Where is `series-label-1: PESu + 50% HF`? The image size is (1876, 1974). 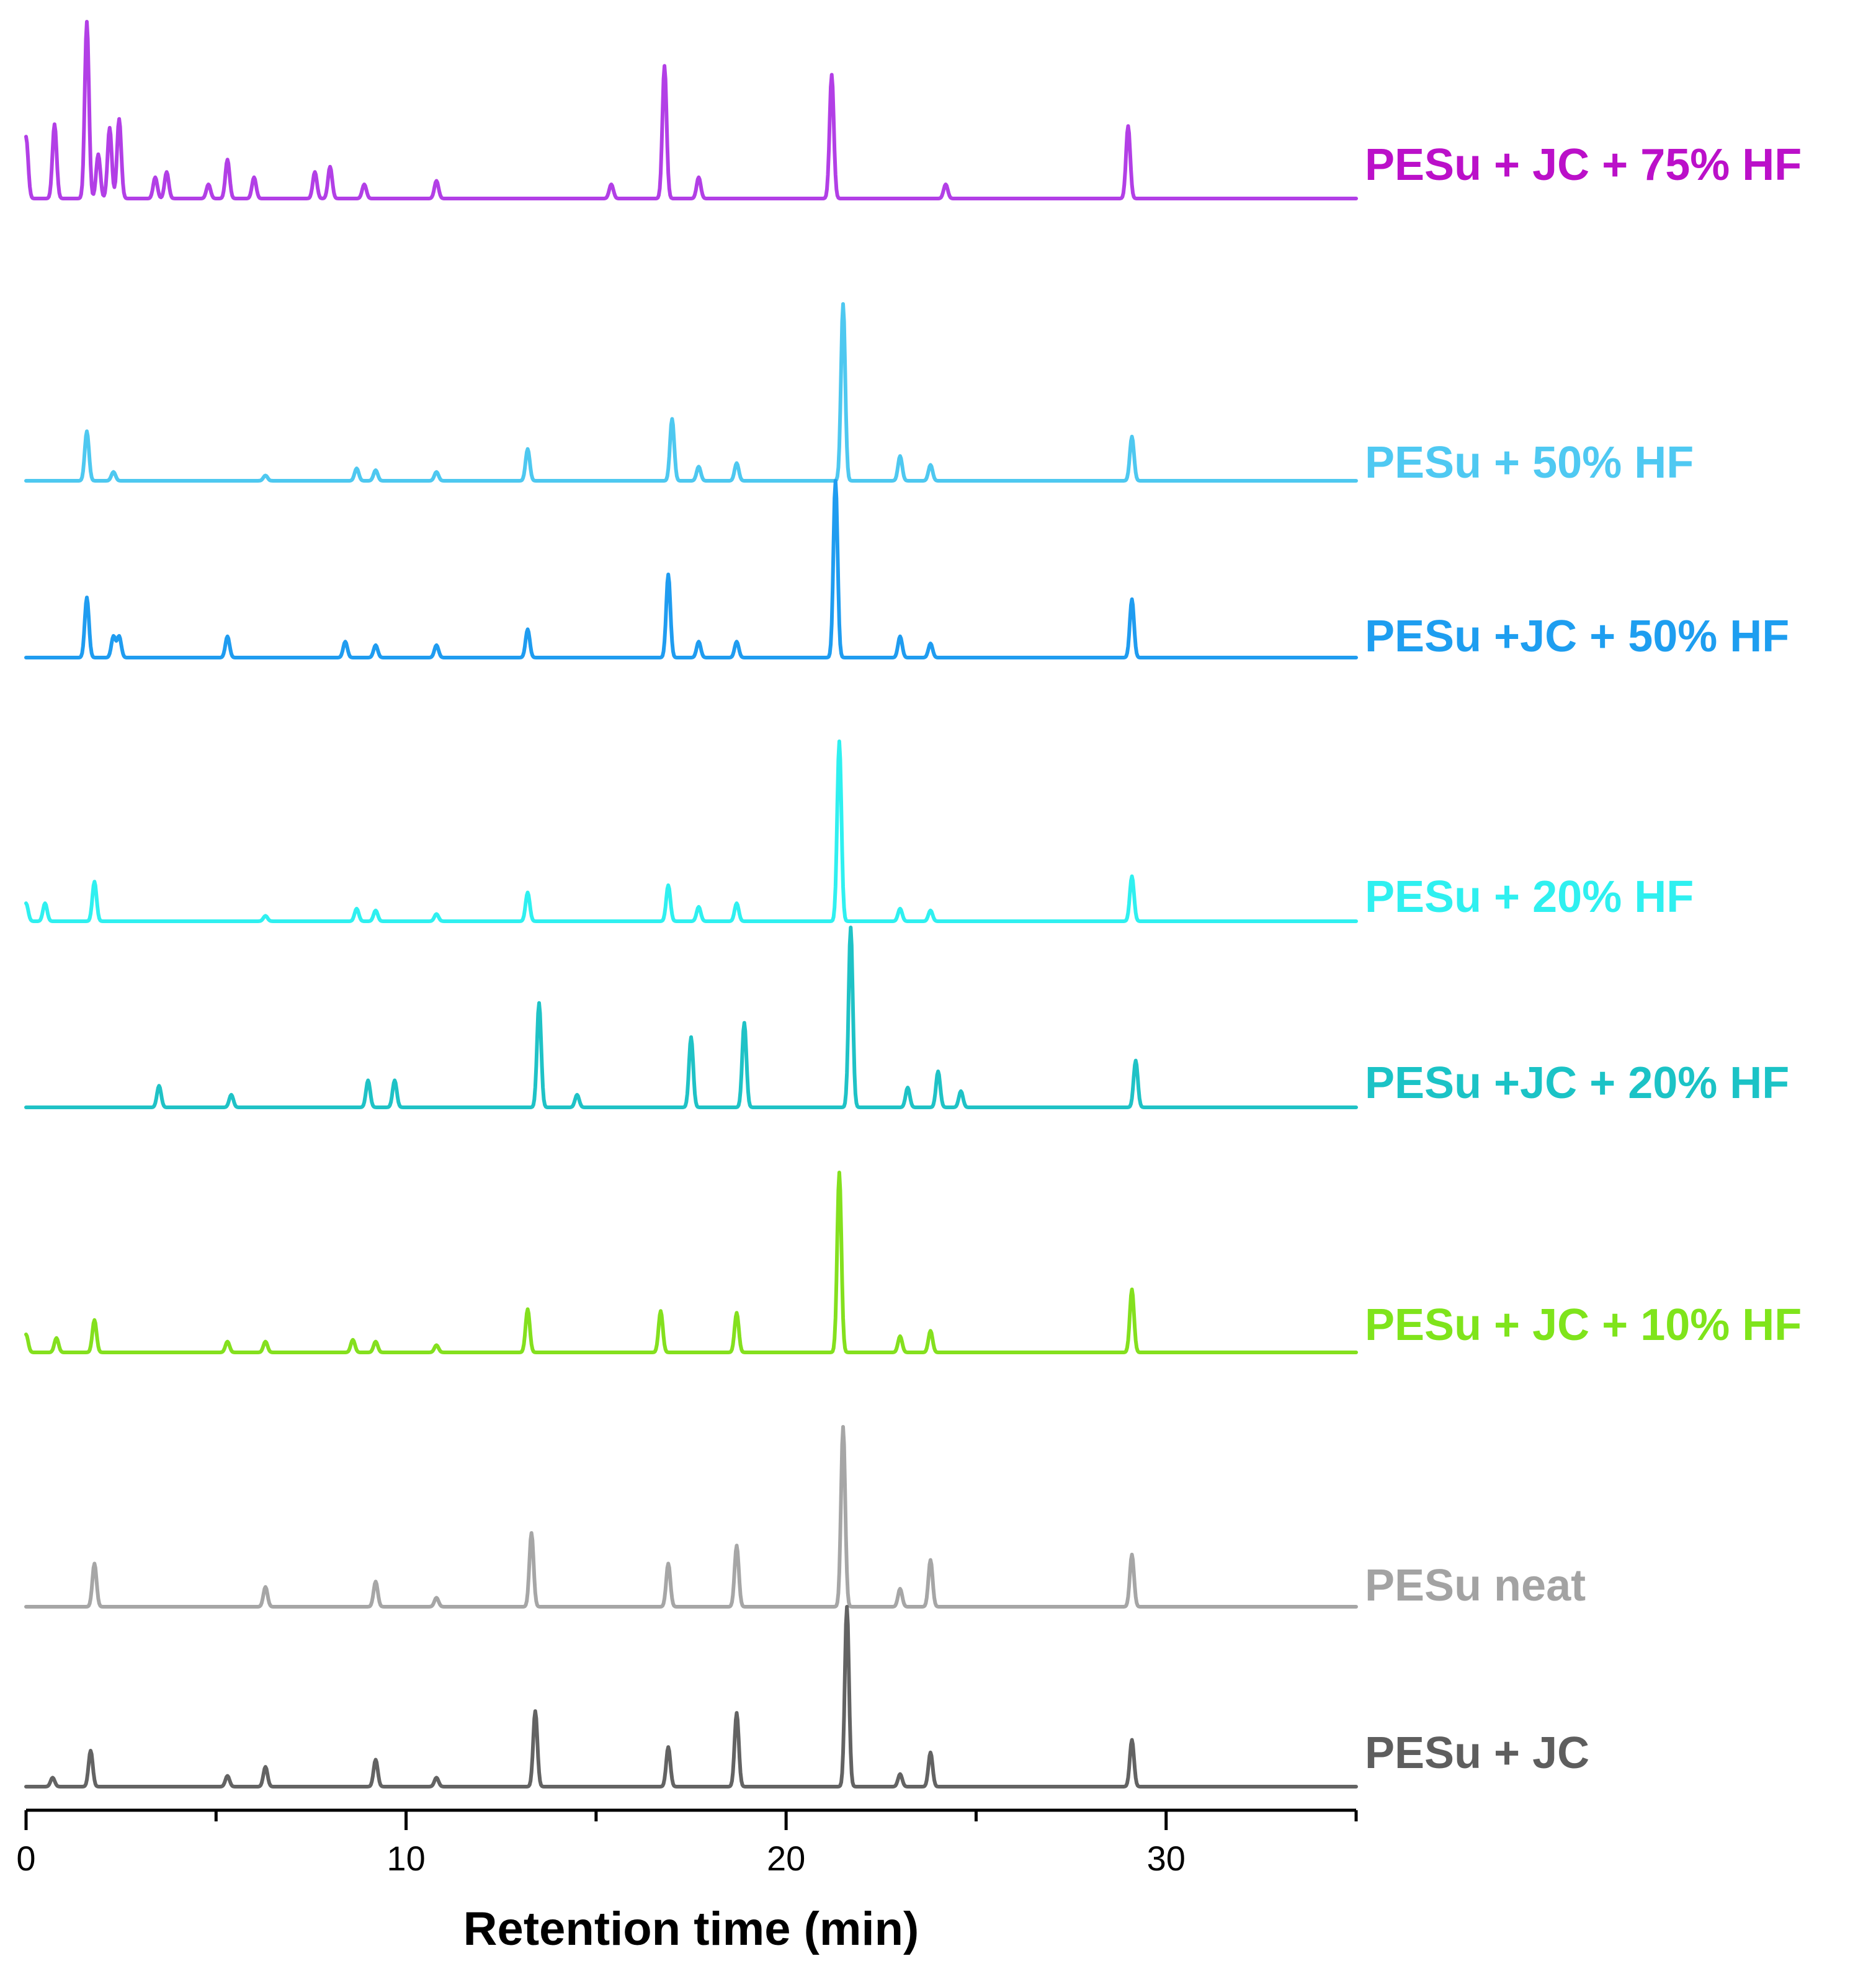 series-label-1: PESu + 50% HF is located at coordinates (1529, 463).